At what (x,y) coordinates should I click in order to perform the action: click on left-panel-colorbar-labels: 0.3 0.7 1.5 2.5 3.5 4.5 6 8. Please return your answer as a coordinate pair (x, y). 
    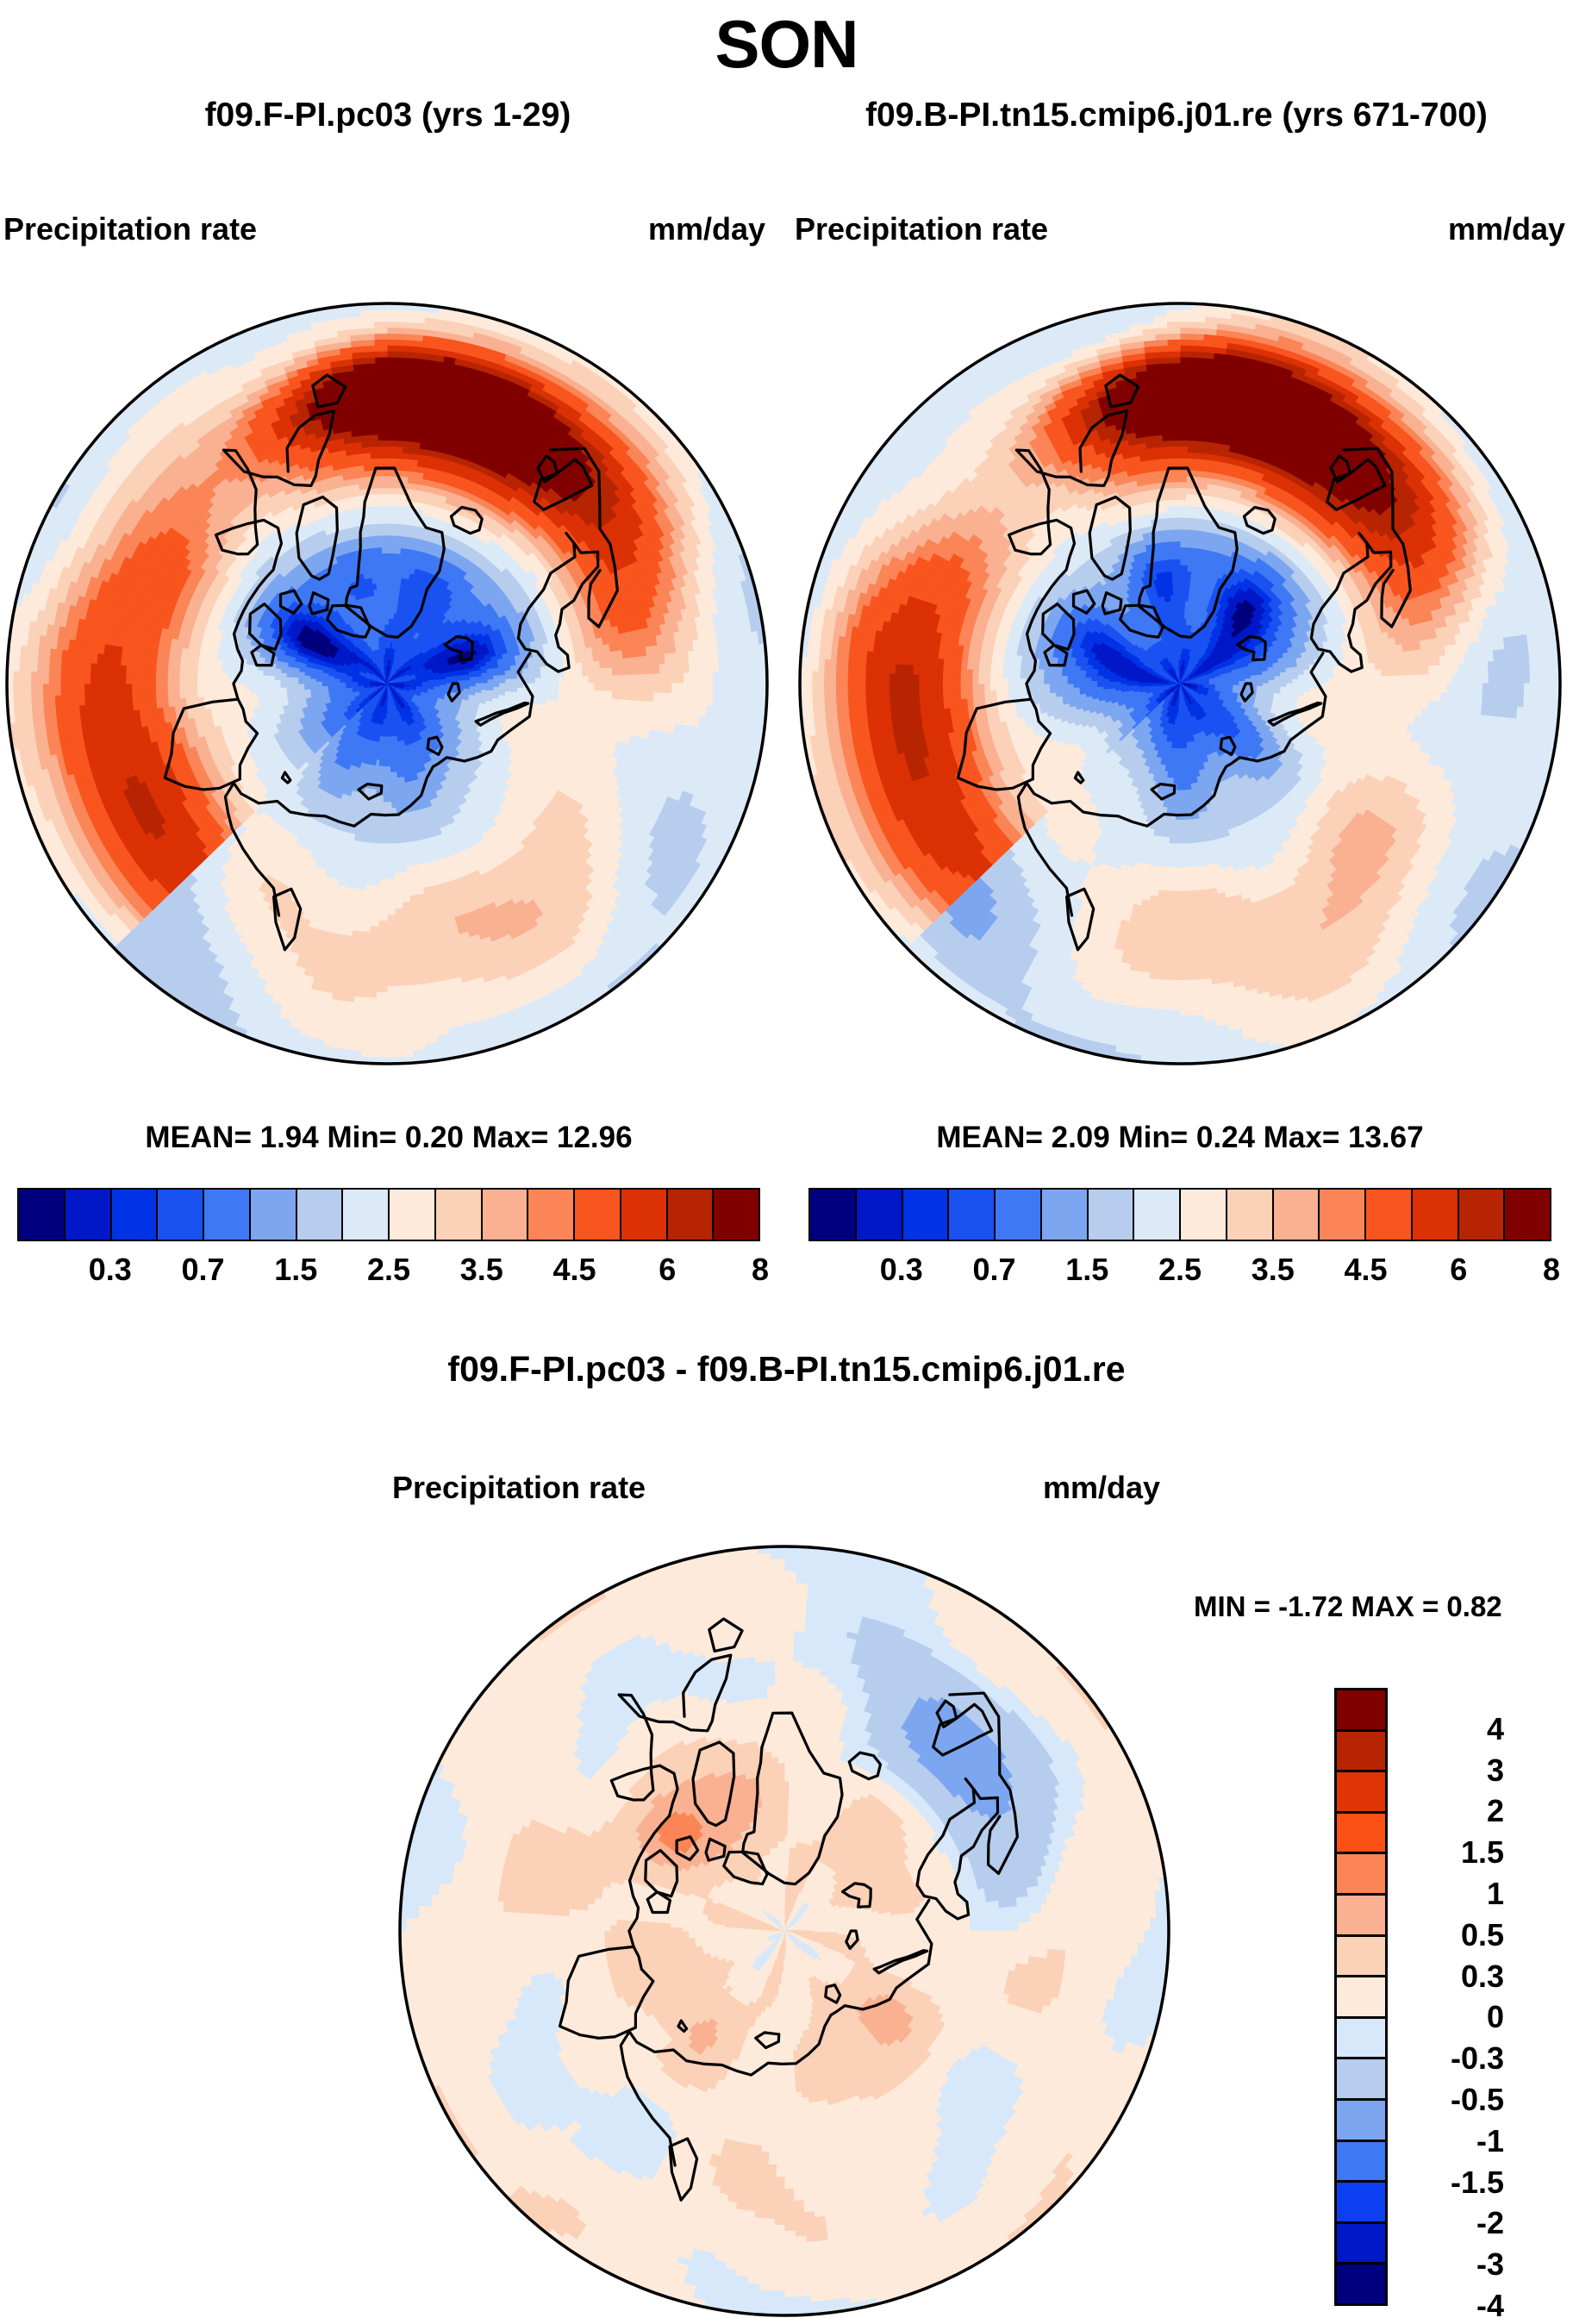
    Looking at the image, I should click on (393, 1271).